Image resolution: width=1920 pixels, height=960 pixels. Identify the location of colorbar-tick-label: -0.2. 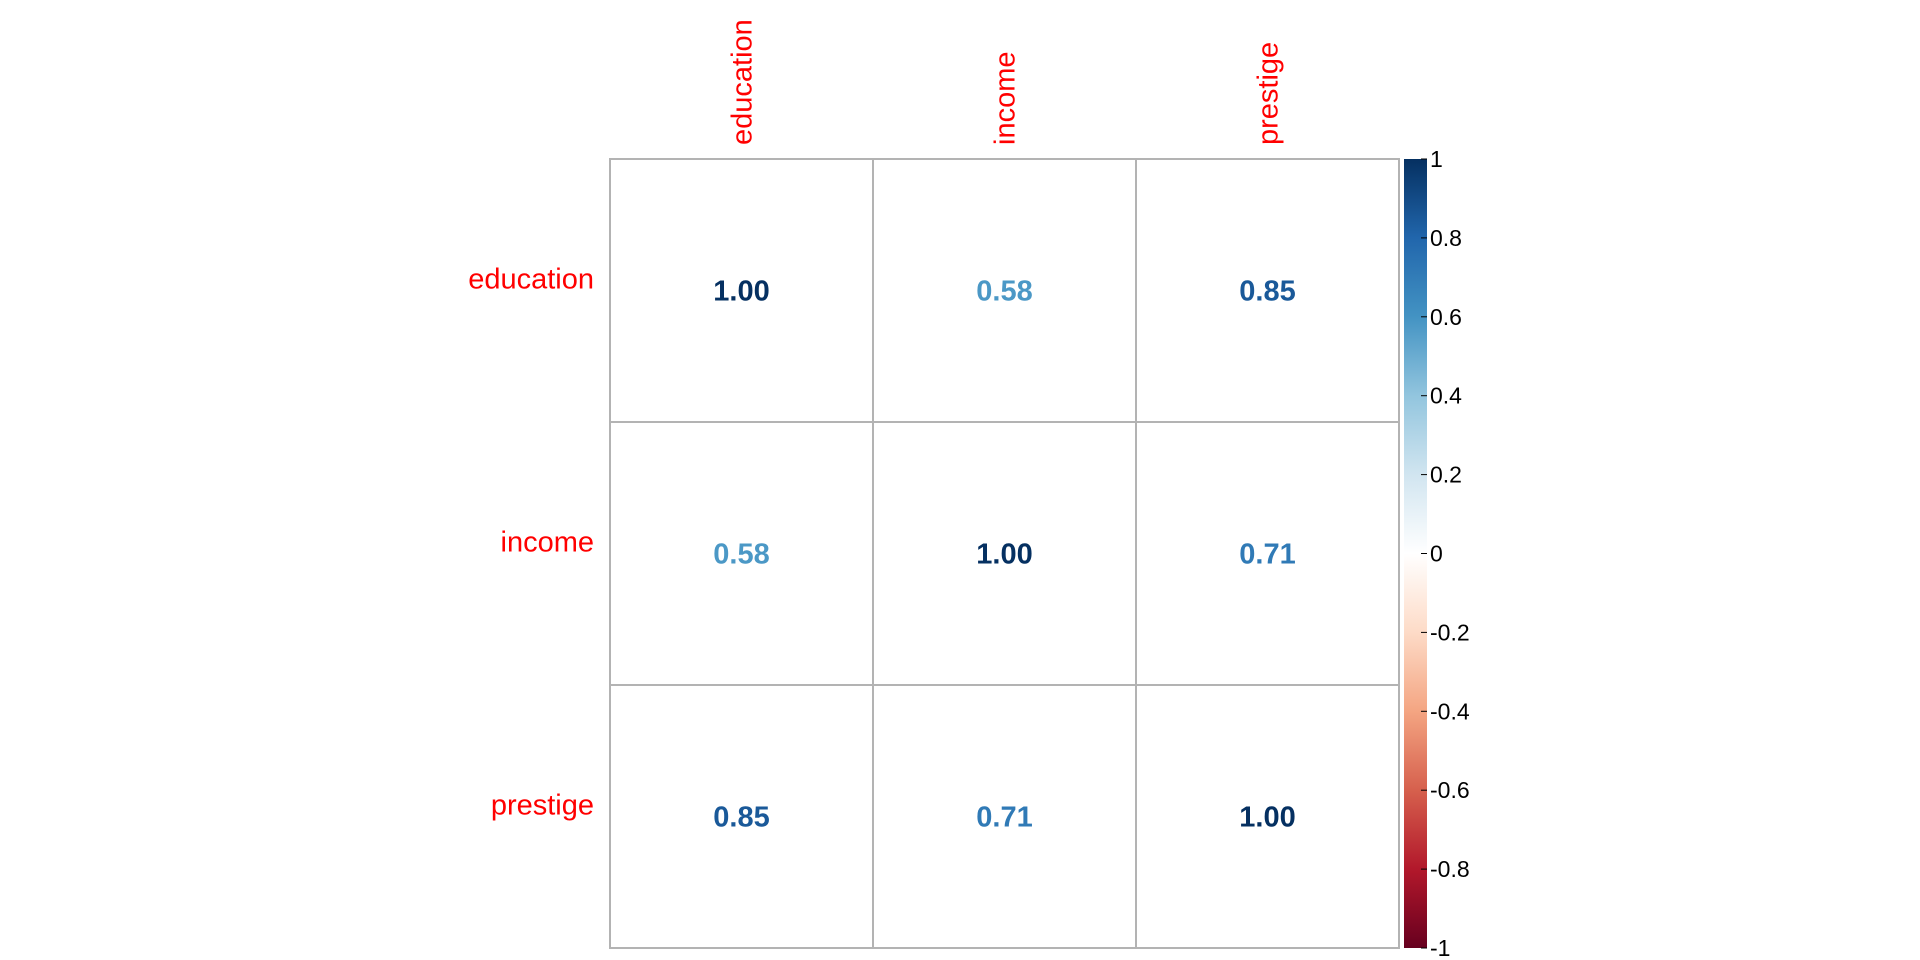
(1450, 632).